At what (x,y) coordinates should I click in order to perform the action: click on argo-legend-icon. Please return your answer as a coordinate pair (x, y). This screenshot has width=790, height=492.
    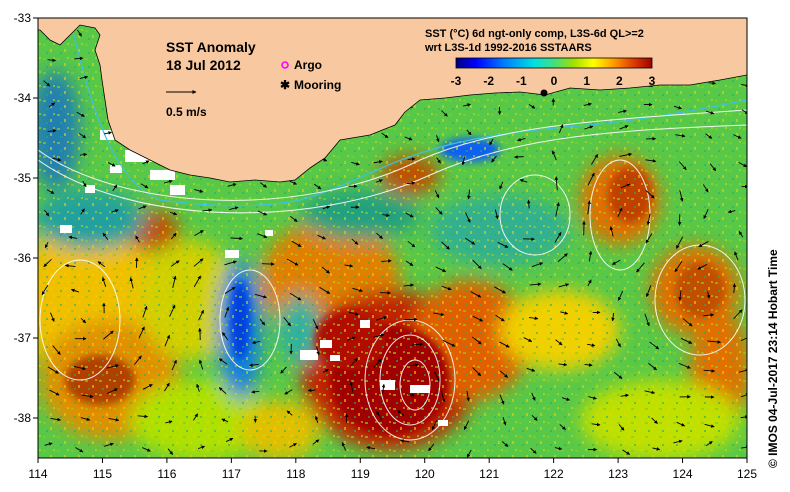
    Looking at the image, I should click on (285, 65).